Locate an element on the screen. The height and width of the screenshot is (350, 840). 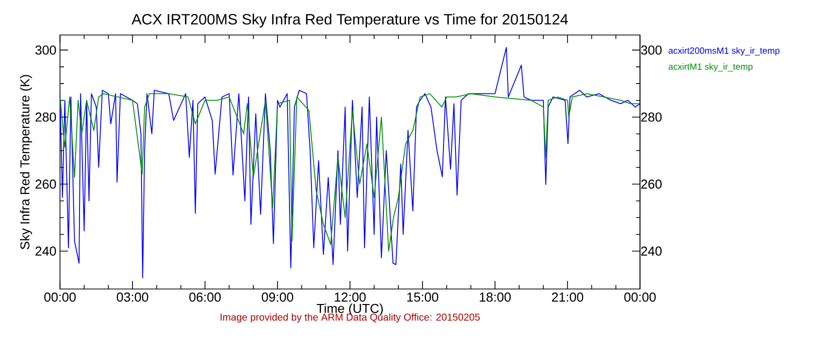
y-tick-label: 260 is located at coordinates (46, 184).